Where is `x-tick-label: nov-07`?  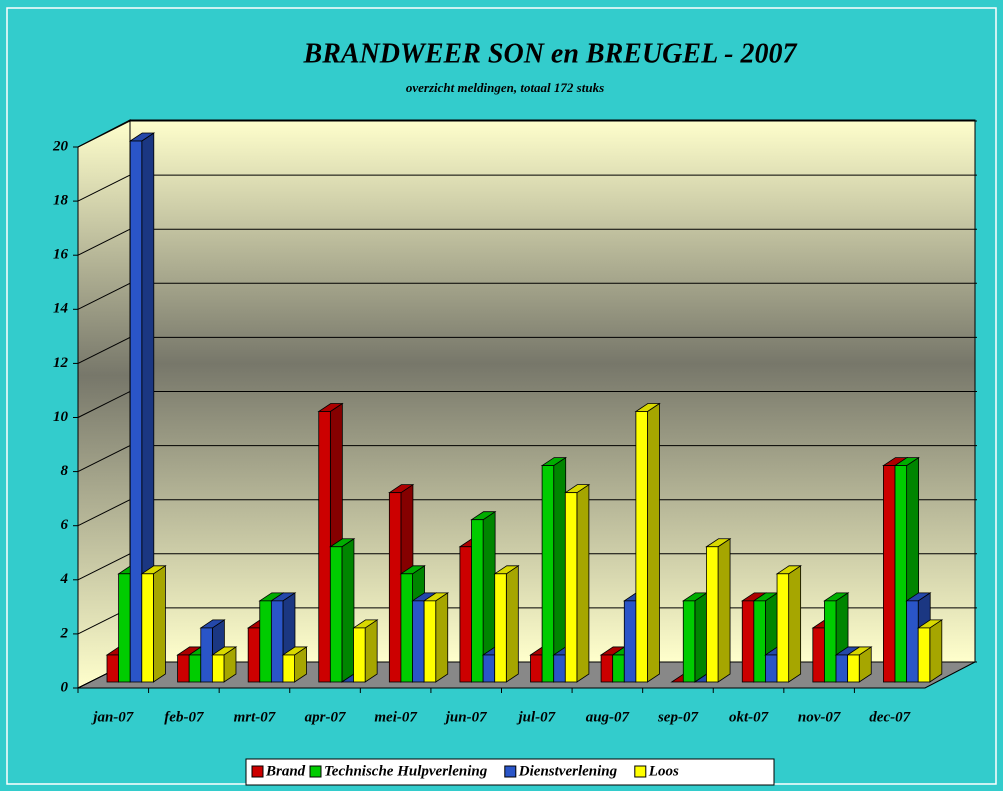
x-tick-label: nov-07 is located at coordinates (819, 717).